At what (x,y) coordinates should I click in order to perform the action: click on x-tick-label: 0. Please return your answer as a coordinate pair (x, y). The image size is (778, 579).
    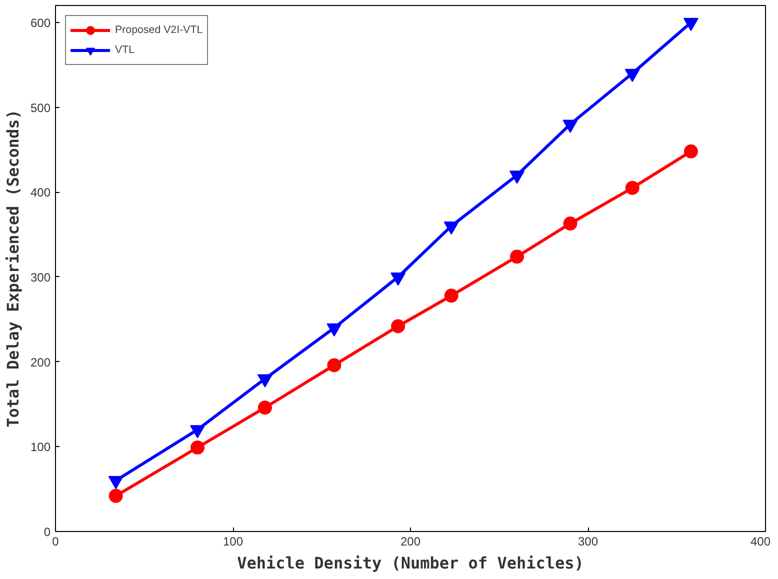
    Looking at the image, I should click on (56, 541).